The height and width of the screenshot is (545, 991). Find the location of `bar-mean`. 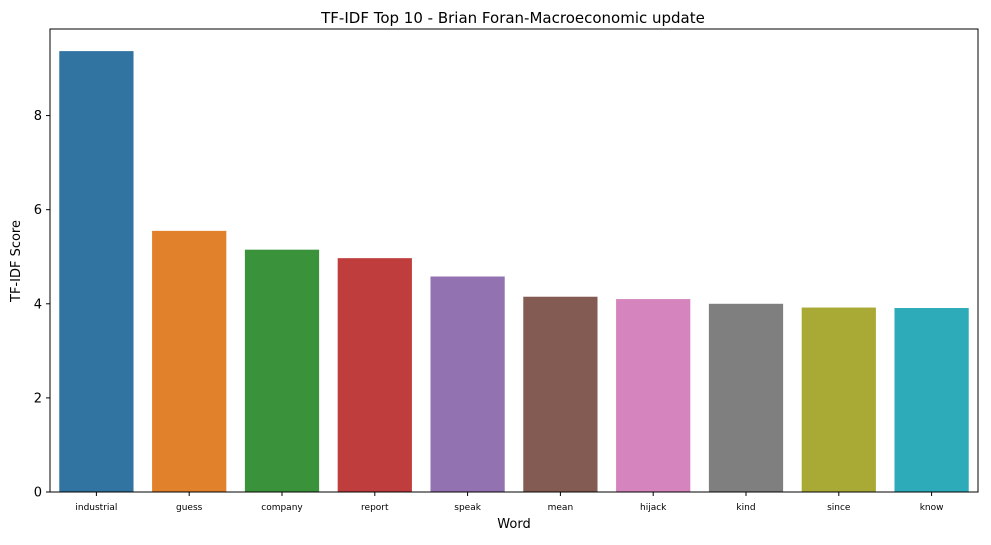

bar-mean is located at coordinates (560, 394).